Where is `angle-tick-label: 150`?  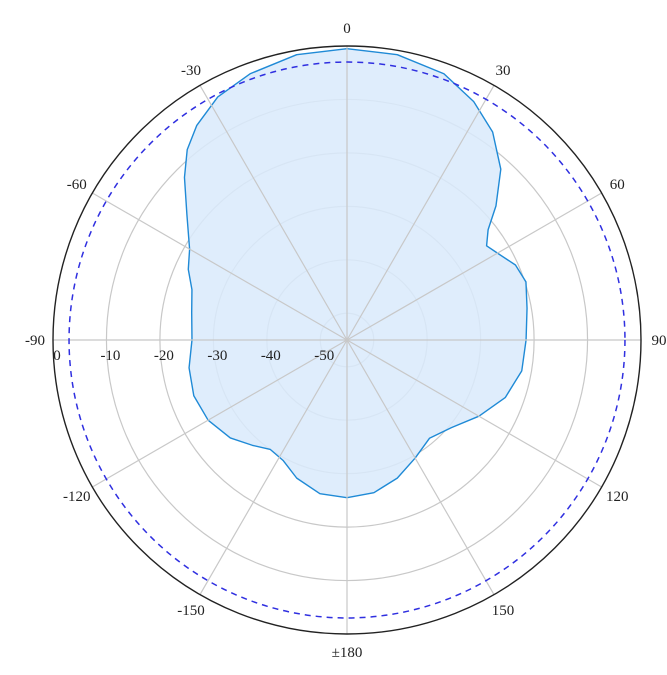 angle-tick-label: 150 is located at coordinates (503, 611).